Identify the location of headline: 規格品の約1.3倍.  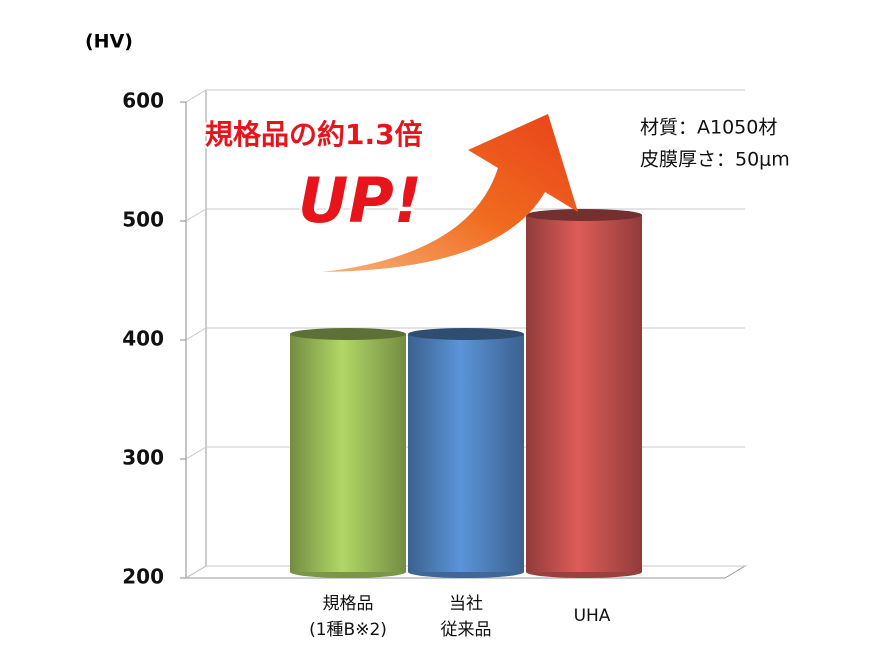
(314, 134).